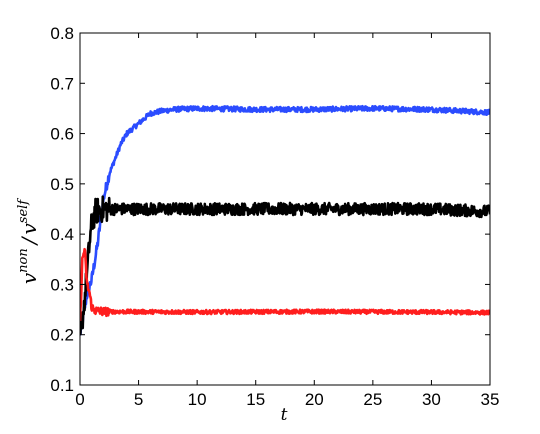  Describe the element at coordinates (62, 284) in the screenshot. I see `y-tick-label: 0.3` at that location.